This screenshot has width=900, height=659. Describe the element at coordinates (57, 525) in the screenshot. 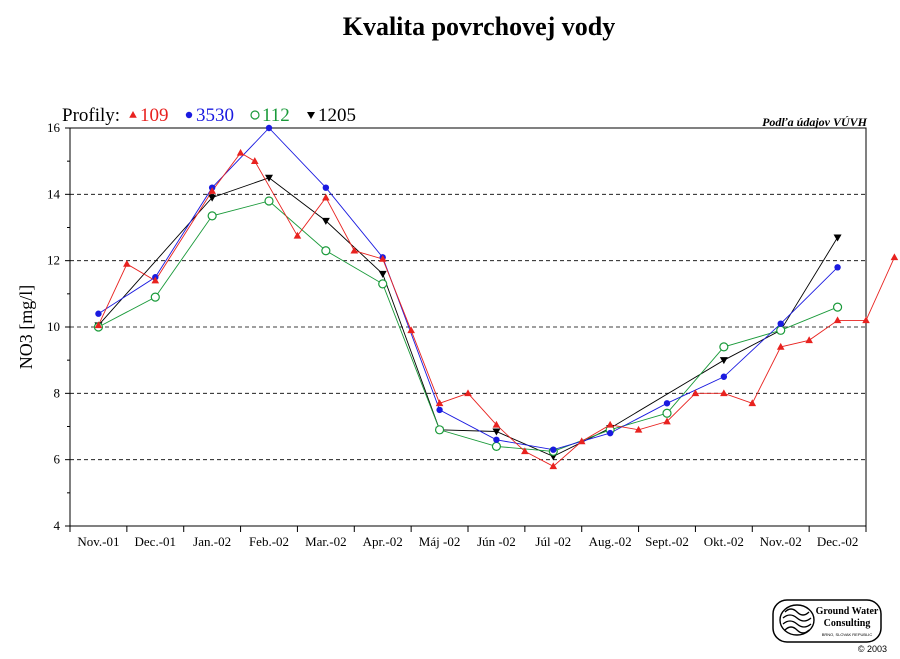

I see `y-tick-label: 4` at that location.